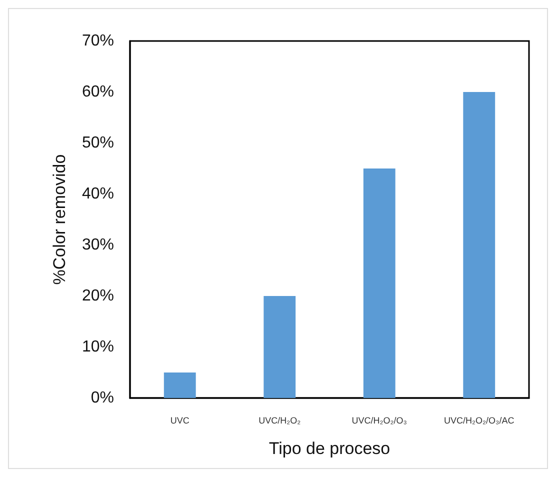 The image size is (556, 477). Describe the element at coordinates (98, 41) in the screenshot. I see `y-tick-label: 70%` at that location.